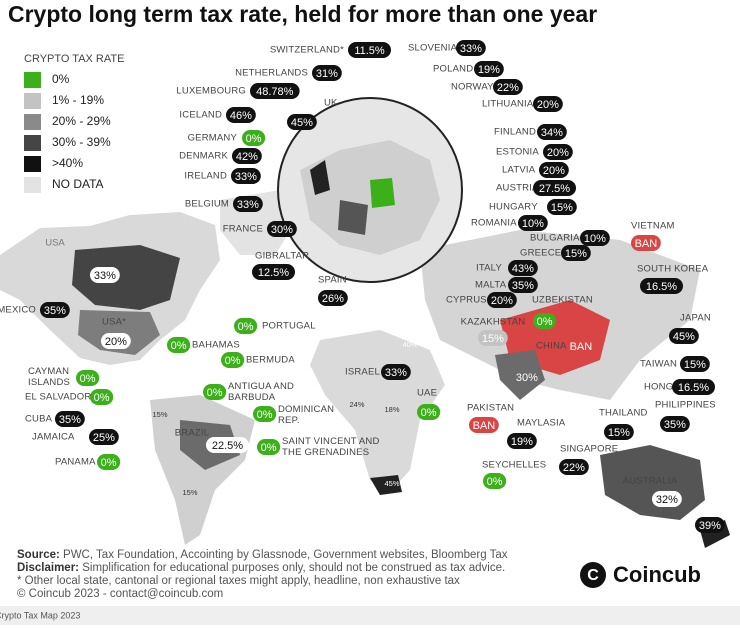  What do you see at coordinates (61, 79) in the screenshot?
I see `legend-label: 0%` at bounding box center [61, 79].